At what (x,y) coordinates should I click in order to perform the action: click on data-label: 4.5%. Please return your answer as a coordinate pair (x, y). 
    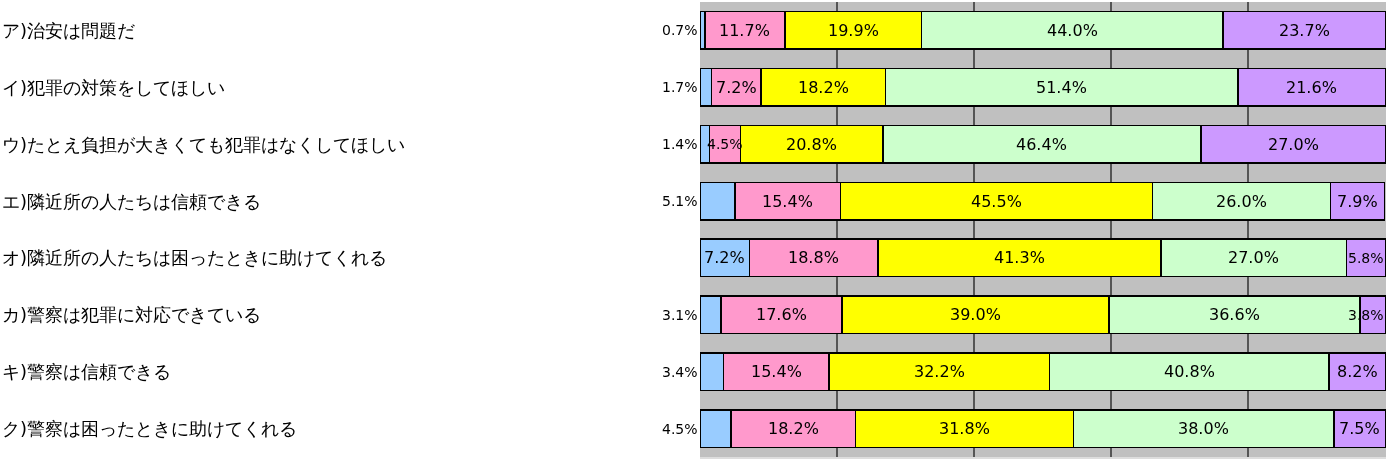
    Looking at the image, I should click on (680, 429).